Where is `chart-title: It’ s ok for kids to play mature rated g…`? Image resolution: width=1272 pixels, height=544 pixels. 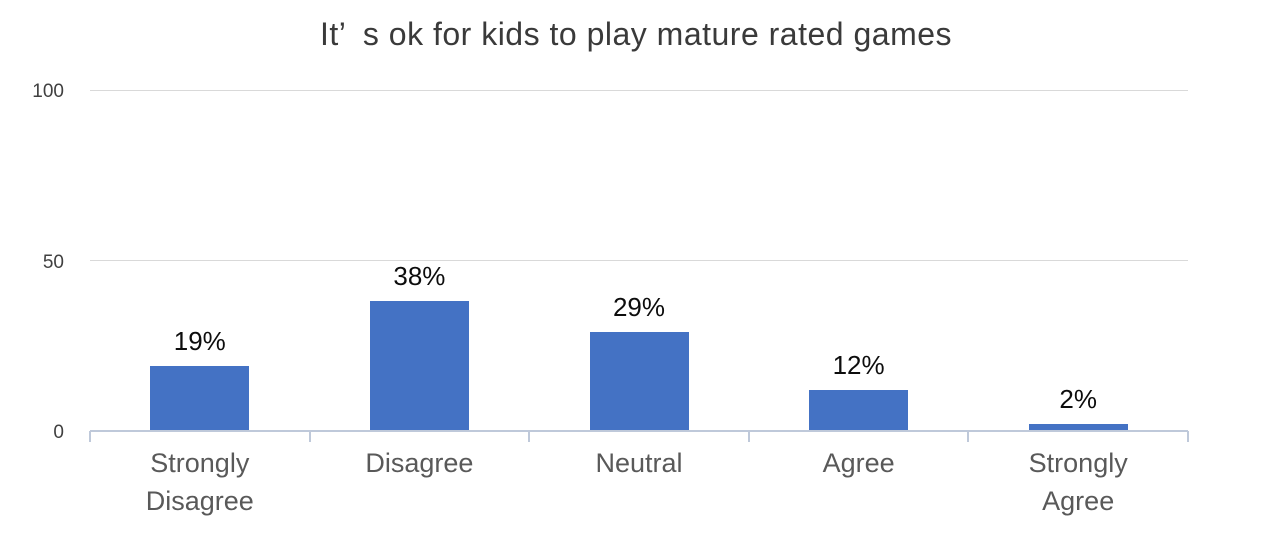 chart-title: It’ s ok for kids to play mature rated g… is located at coordinates (636, 34).